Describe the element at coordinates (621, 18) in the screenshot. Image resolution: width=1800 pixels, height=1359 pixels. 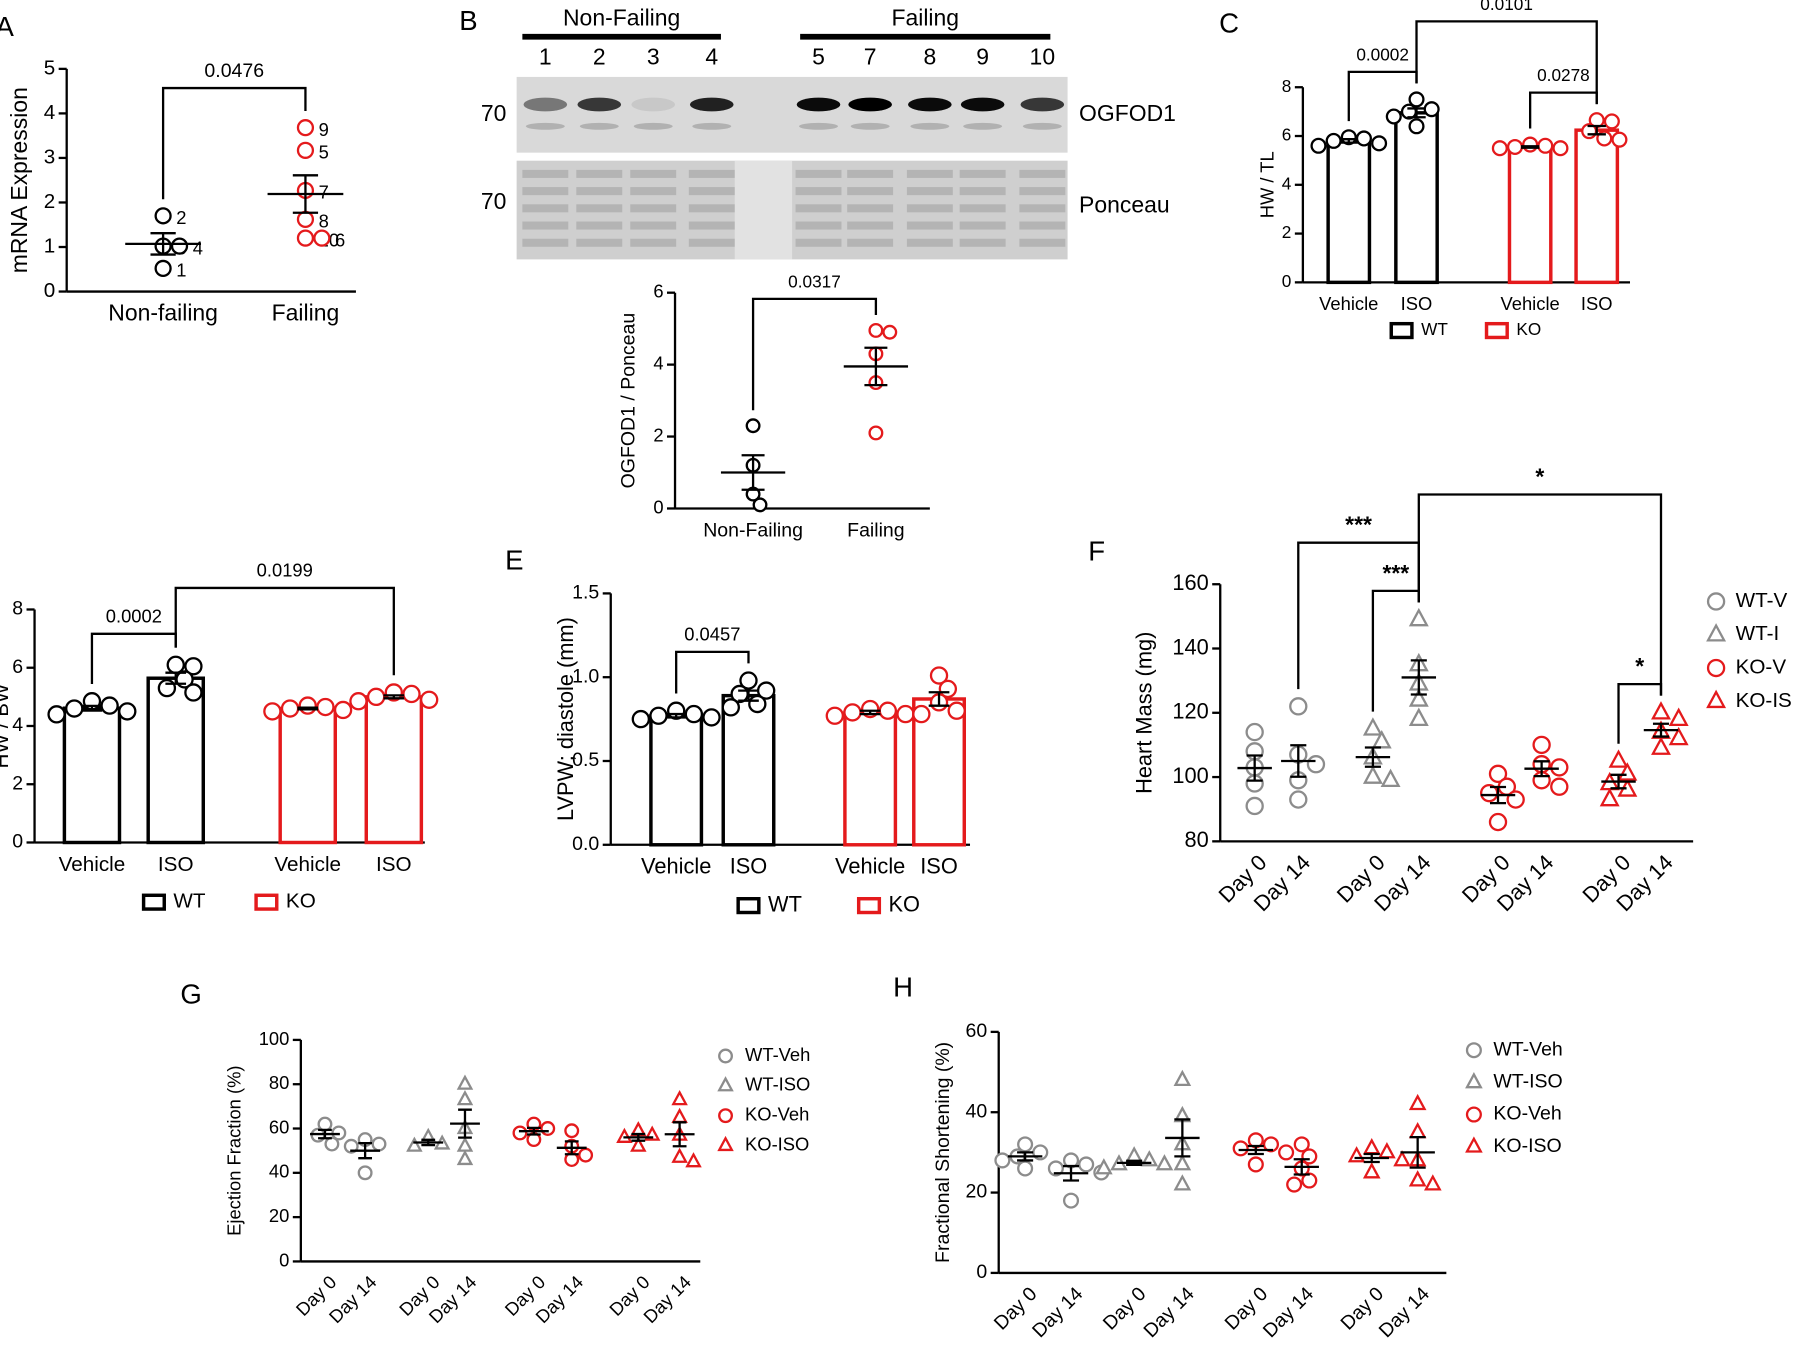
I see `lane-group-label: Non-Failing` at that location.